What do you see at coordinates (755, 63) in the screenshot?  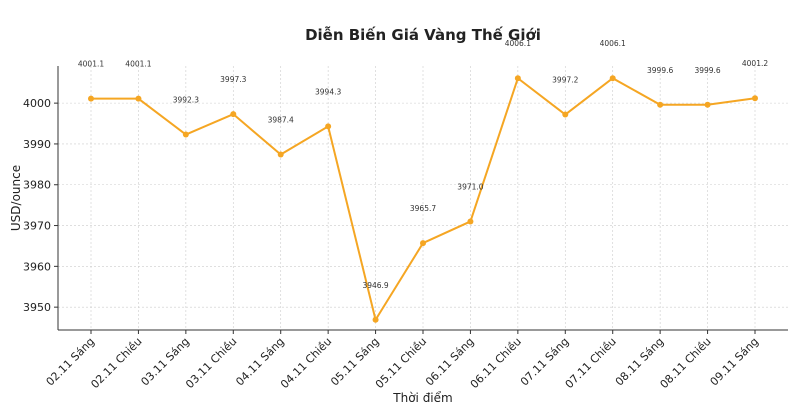 I see `value-label: 4001.2` at bounding box center [755, 63].